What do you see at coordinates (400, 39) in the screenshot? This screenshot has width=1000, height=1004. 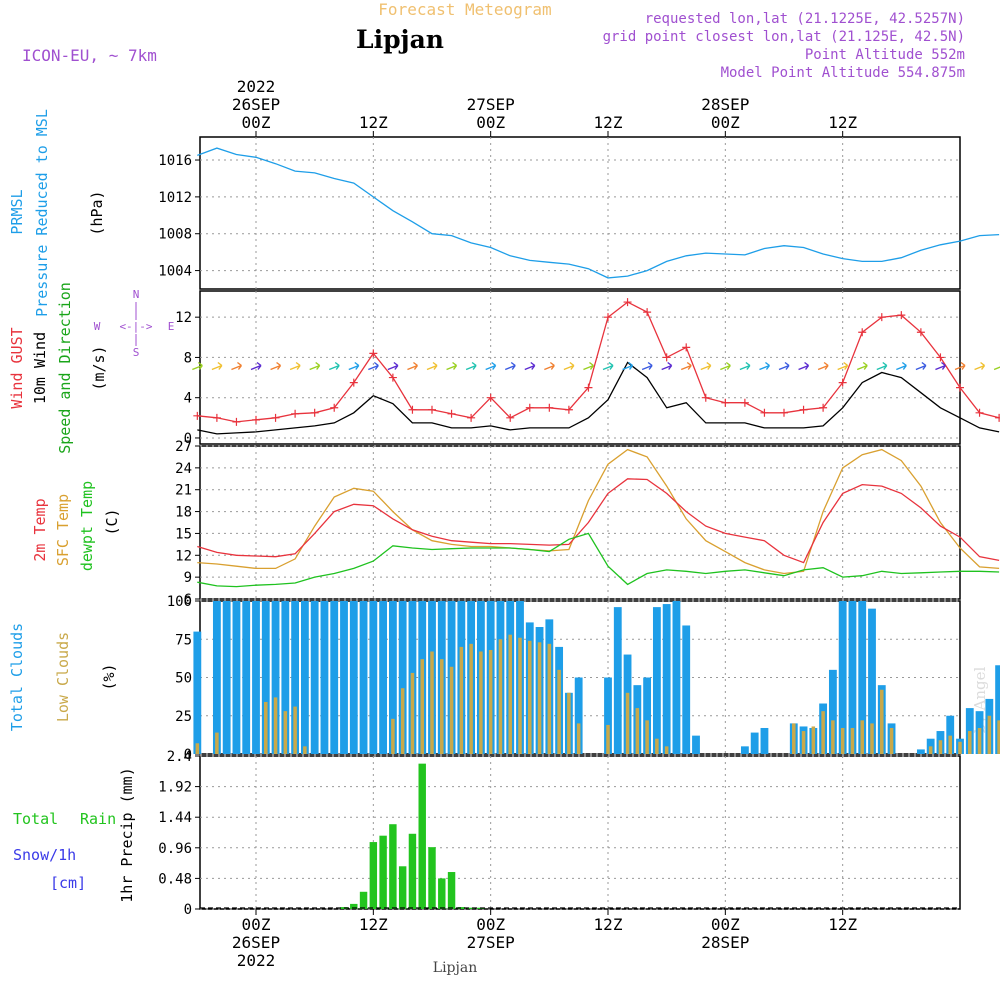 I see `location-title: Lipjan` at bounding box center [400, 39].